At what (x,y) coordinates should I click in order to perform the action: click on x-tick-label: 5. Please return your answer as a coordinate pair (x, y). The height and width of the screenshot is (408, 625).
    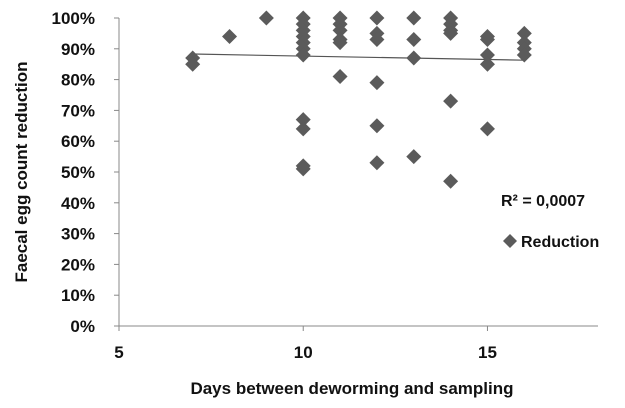
    Looking at the image, I should click on (118, 352).